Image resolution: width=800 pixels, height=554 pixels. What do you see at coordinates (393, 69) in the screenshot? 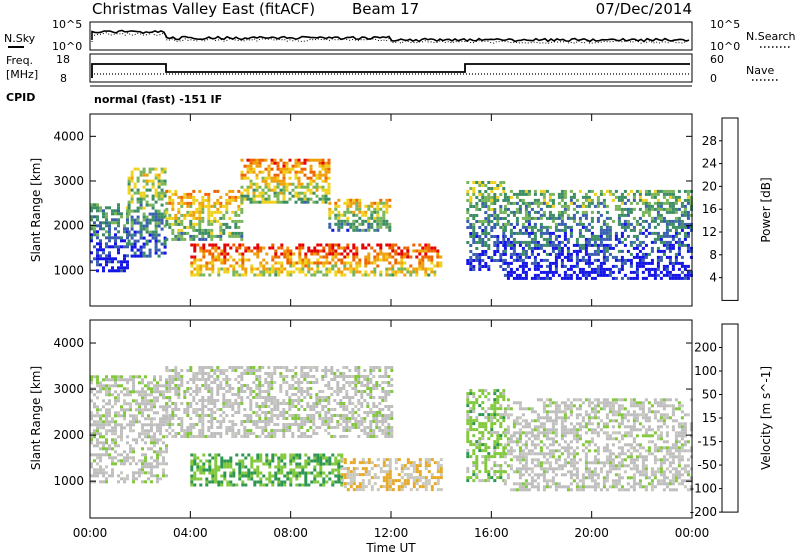
I see `freq-strip: Freq. [MHz] 18 8 60 0 Nave` at bounding box center [393, 69].